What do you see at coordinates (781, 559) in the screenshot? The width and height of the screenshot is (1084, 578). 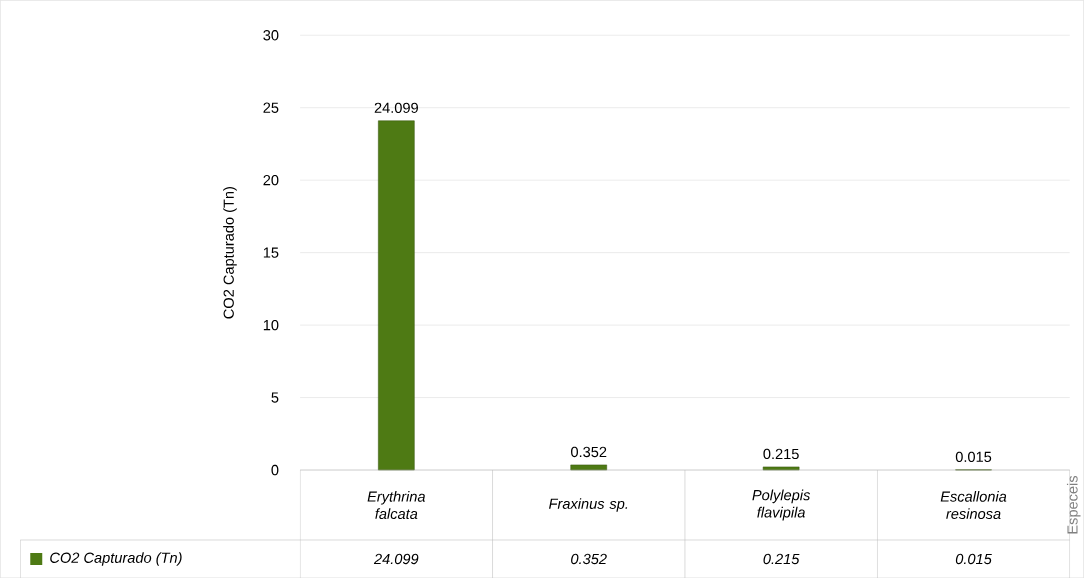 I see `data-label: 0.215` at bounding box center [781, 559].